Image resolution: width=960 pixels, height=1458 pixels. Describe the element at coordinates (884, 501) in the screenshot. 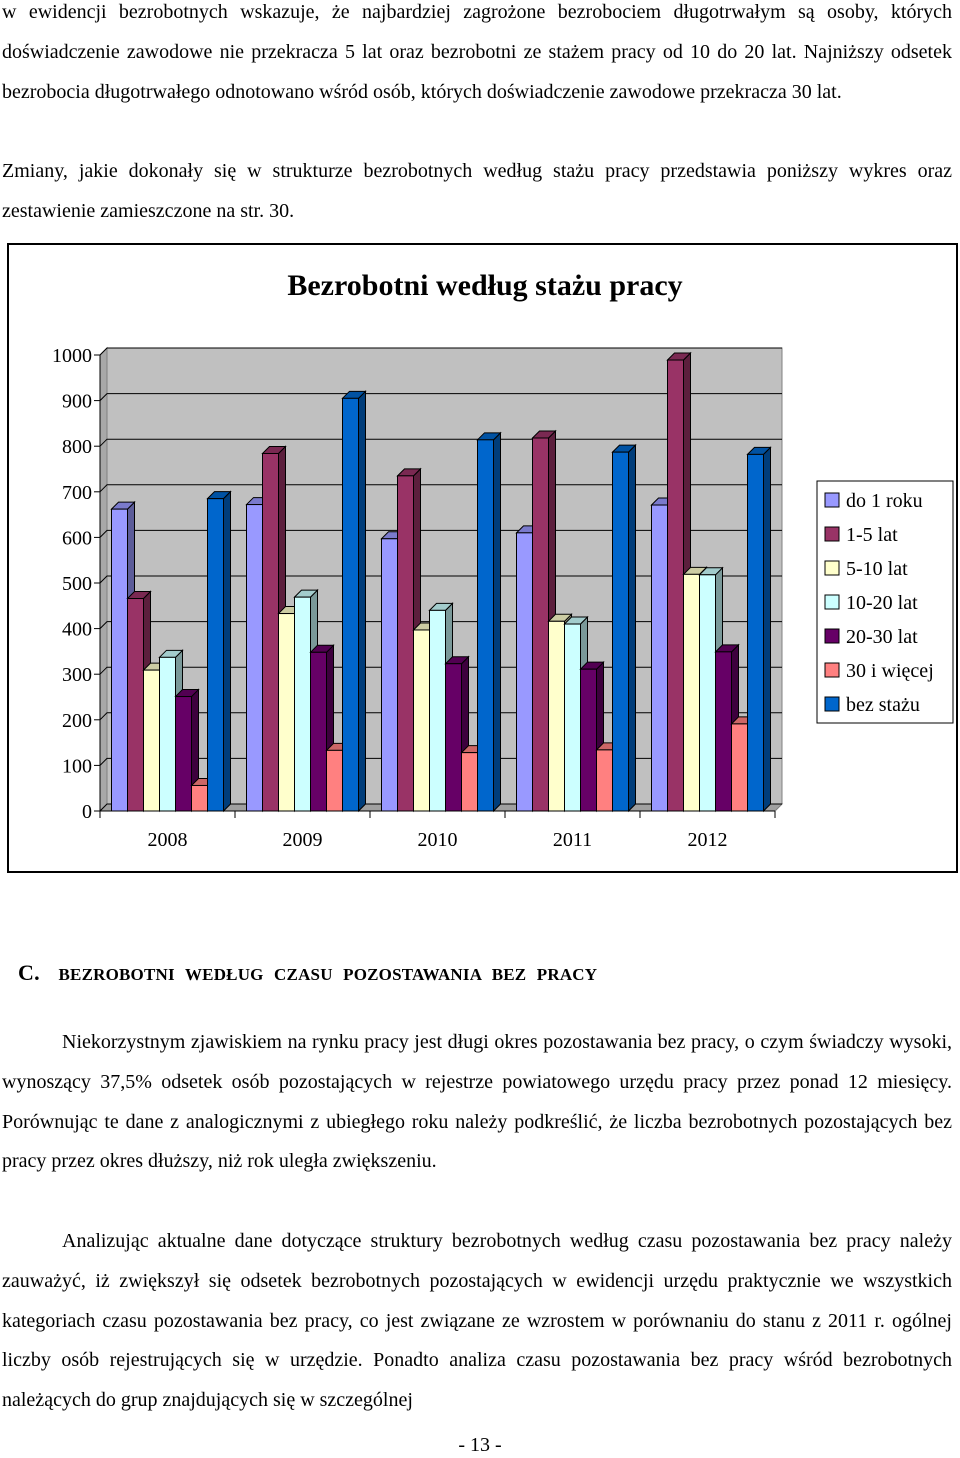

I see `legend-label: do 1 roku` at that location.